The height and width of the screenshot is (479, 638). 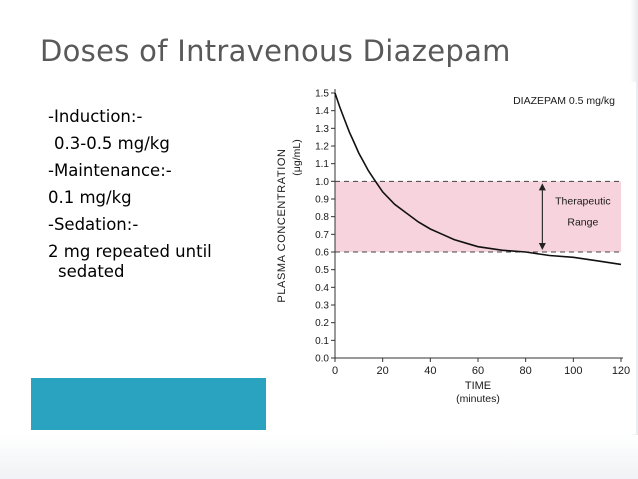 I want to click on dose-line-maintenance-value: 0.1 mg/kg, so click(x=90, y=197).